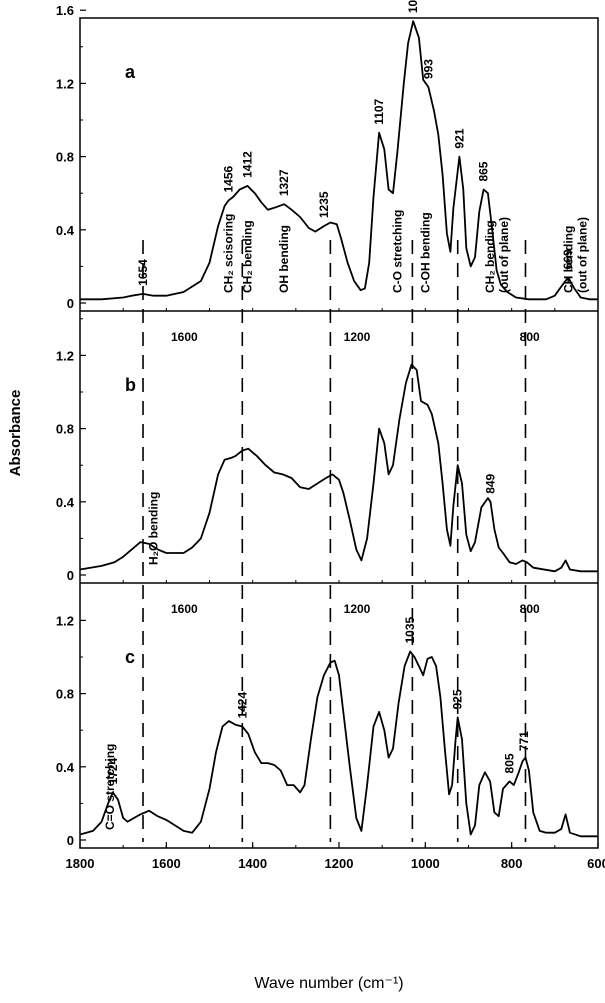 This screenshot has width=605, height=1003. I want to click on peak-annotation: C-OH bending, so click(425, 252).